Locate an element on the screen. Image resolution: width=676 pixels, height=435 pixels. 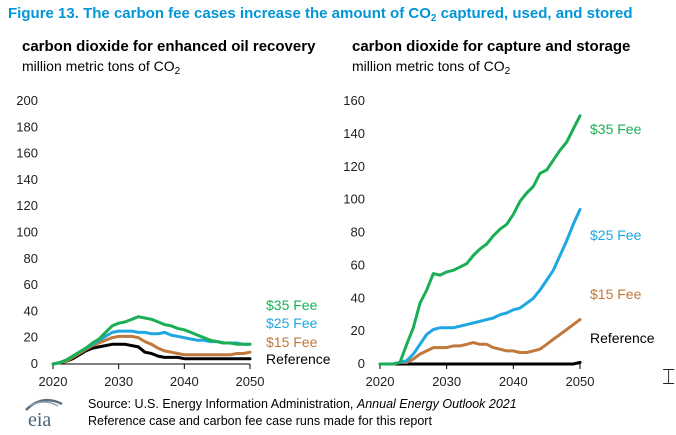
eor-x-tick-label: 2030 is located at coordinates (118, 381).